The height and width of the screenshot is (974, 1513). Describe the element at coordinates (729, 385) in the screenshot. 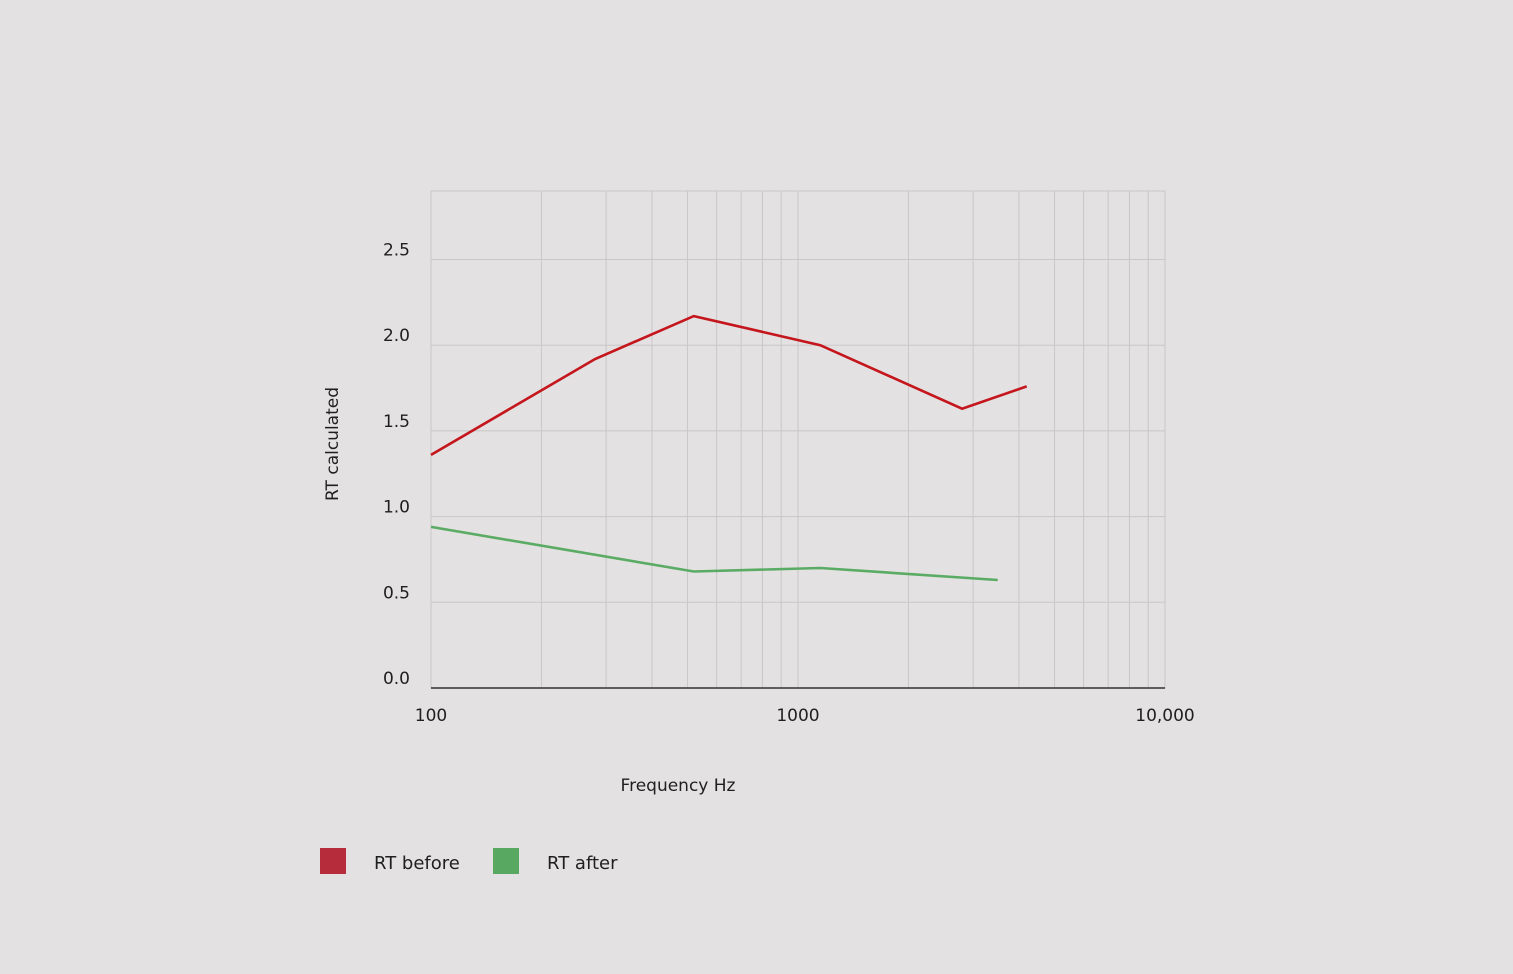

I see `series-line-rt-before` at that location.